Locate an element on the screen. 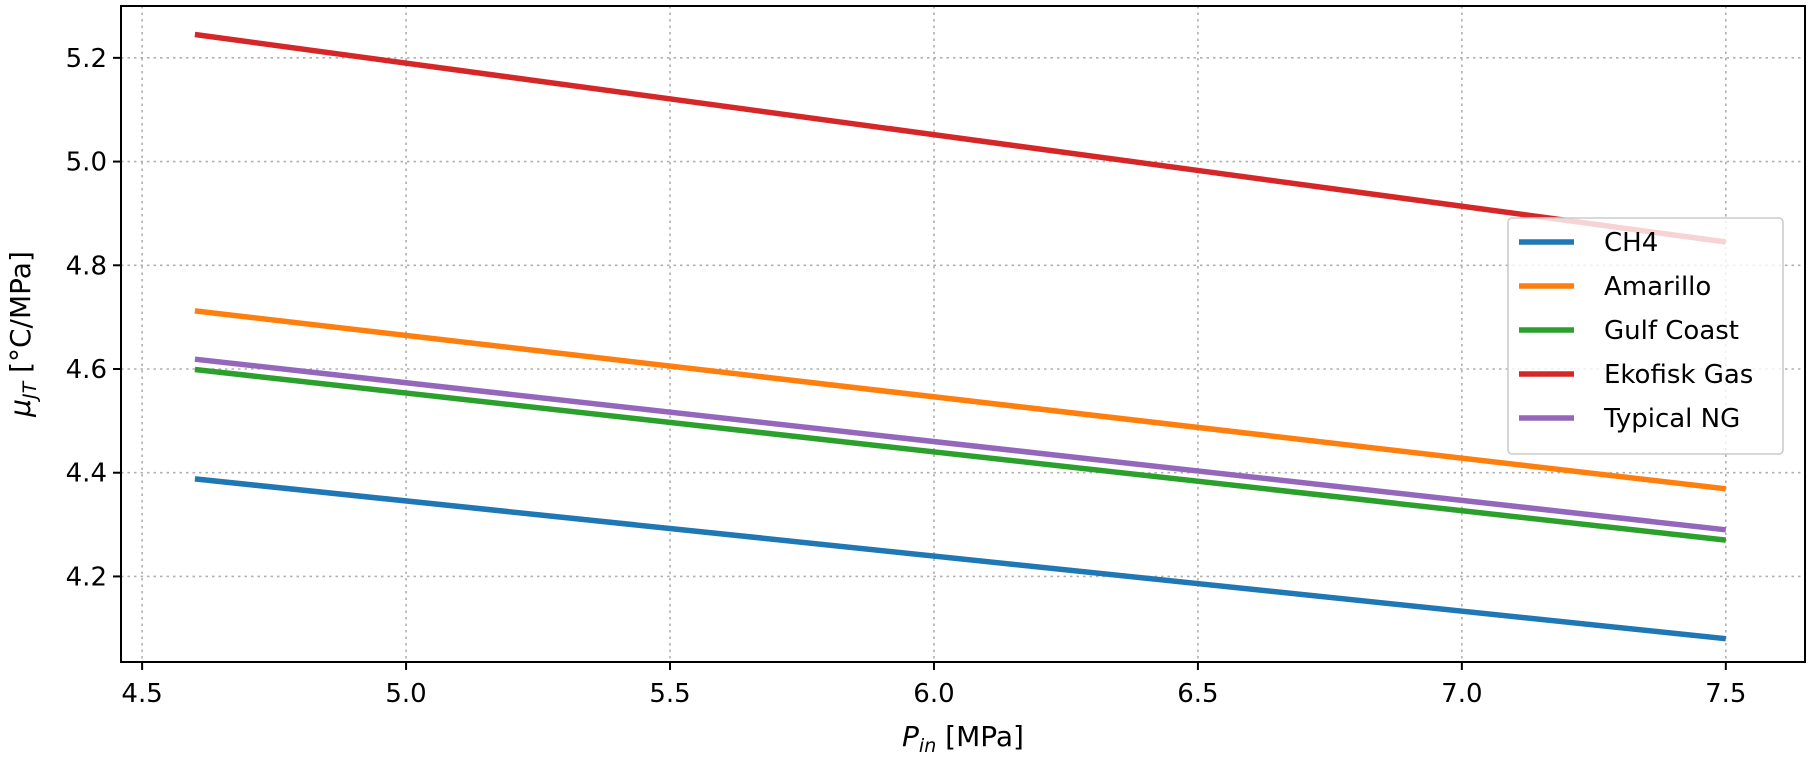 The image size is (1811, 759). legend-label: Gulf Coast is located at coordinates (1671, 331).